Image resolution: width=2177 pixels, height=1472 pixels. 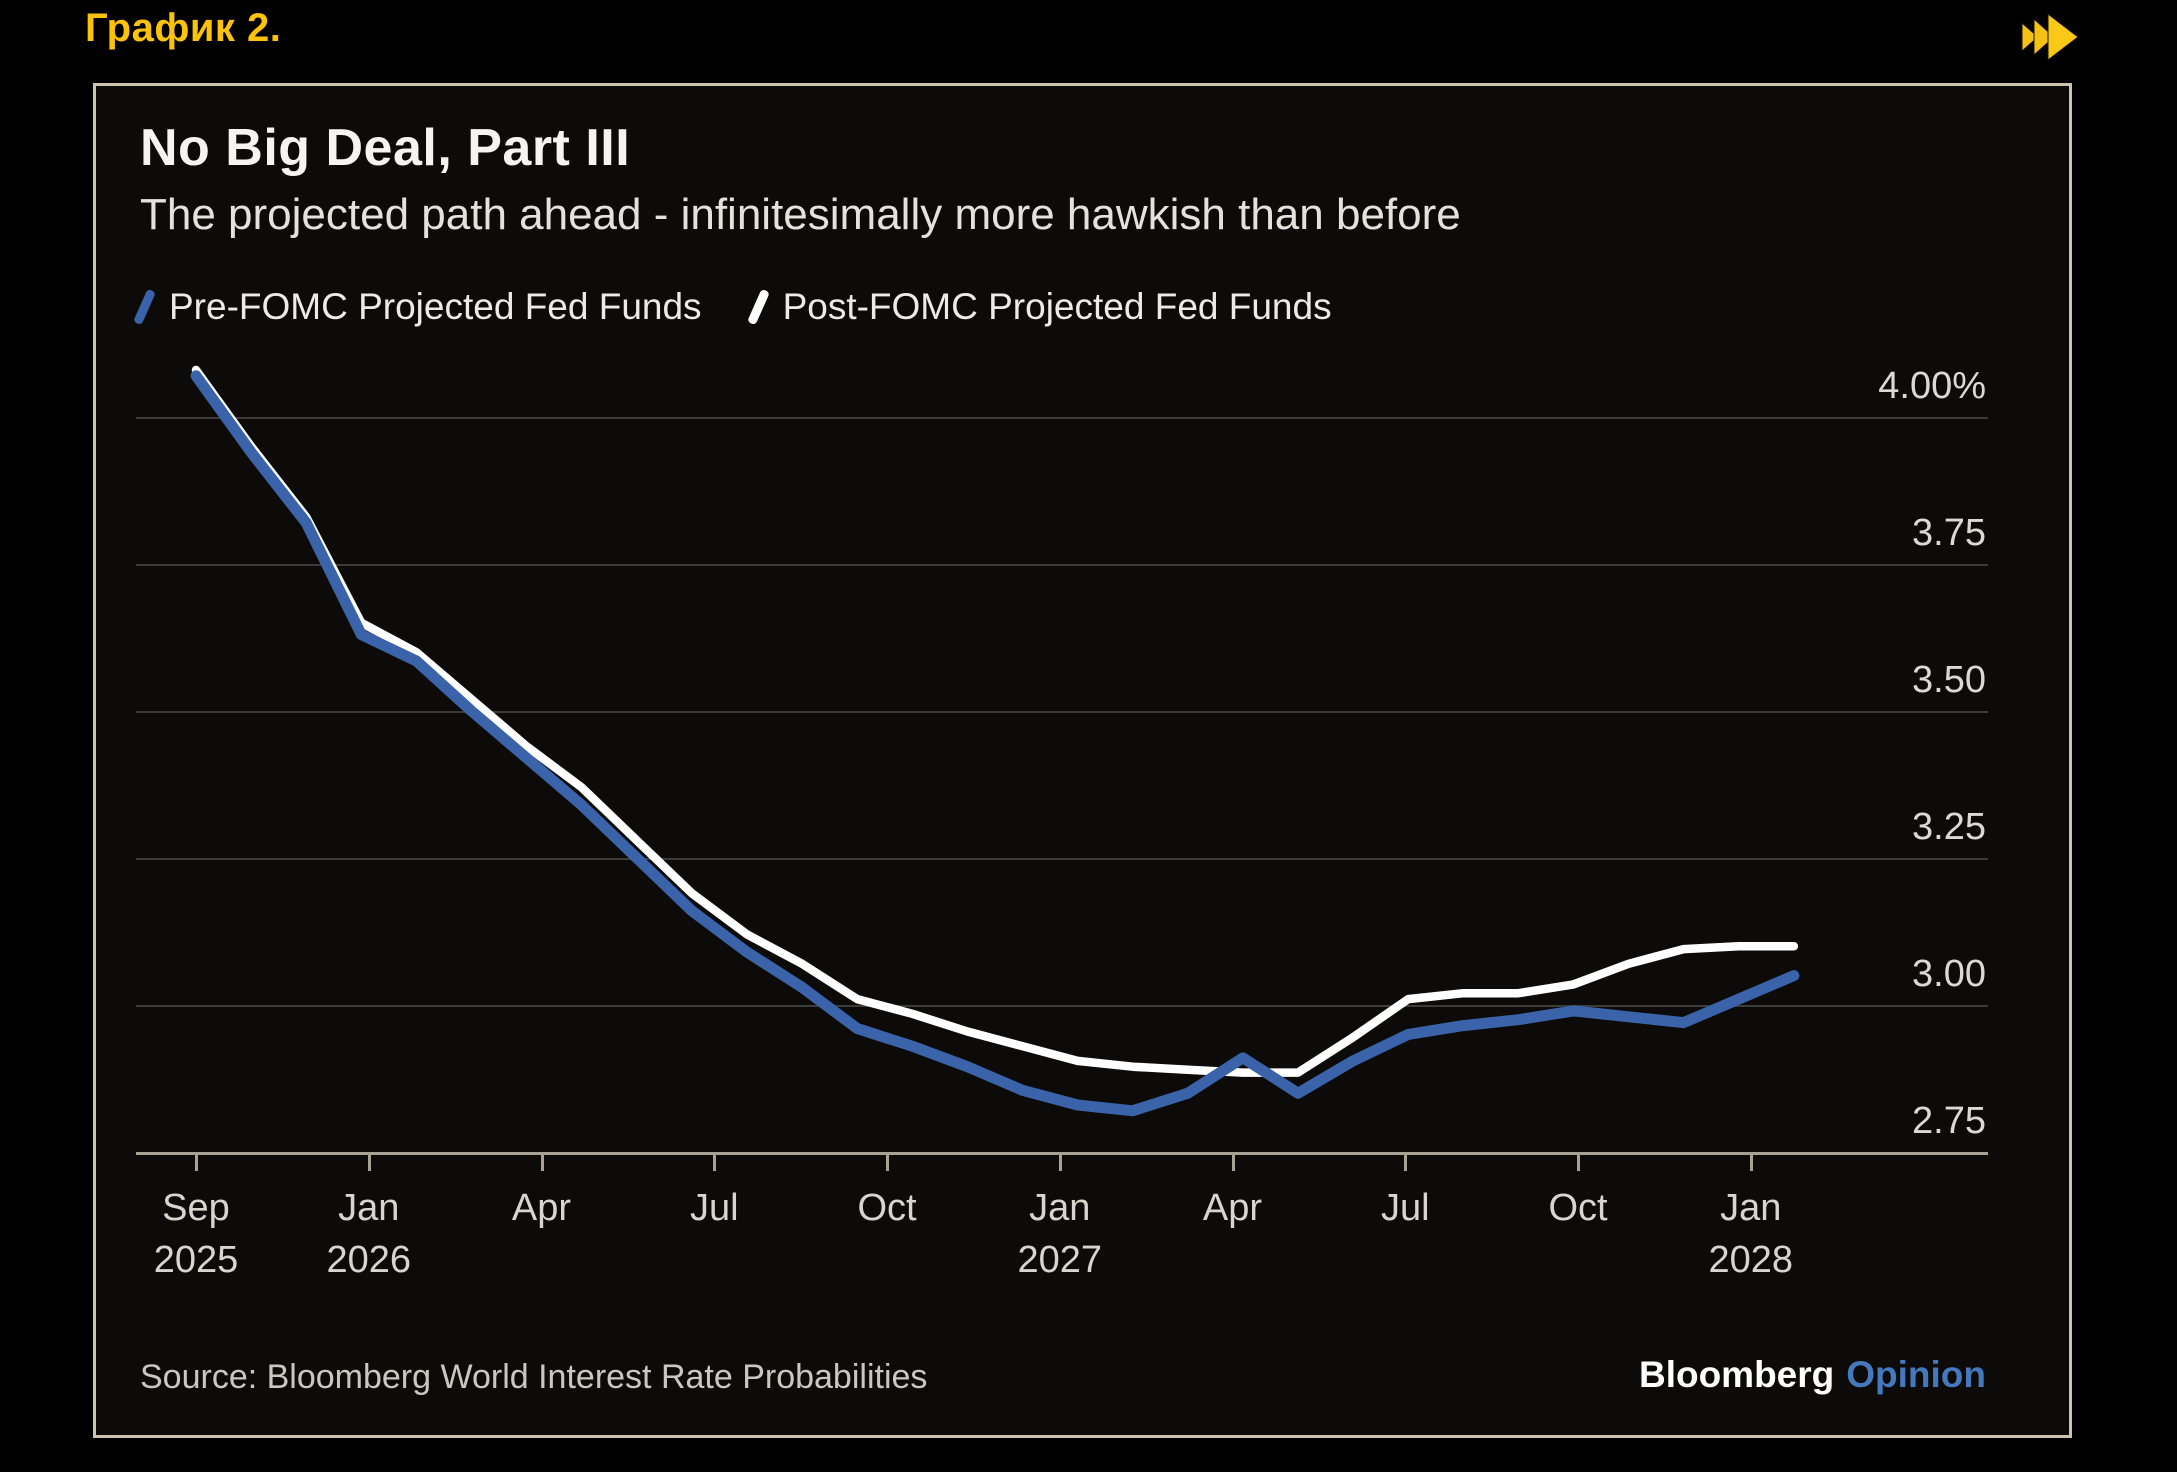 What do you see at coordinates (1949, 680) in the screenshot?
I see `y-axis-label: 3.50` at bounding box center [1949, 680].